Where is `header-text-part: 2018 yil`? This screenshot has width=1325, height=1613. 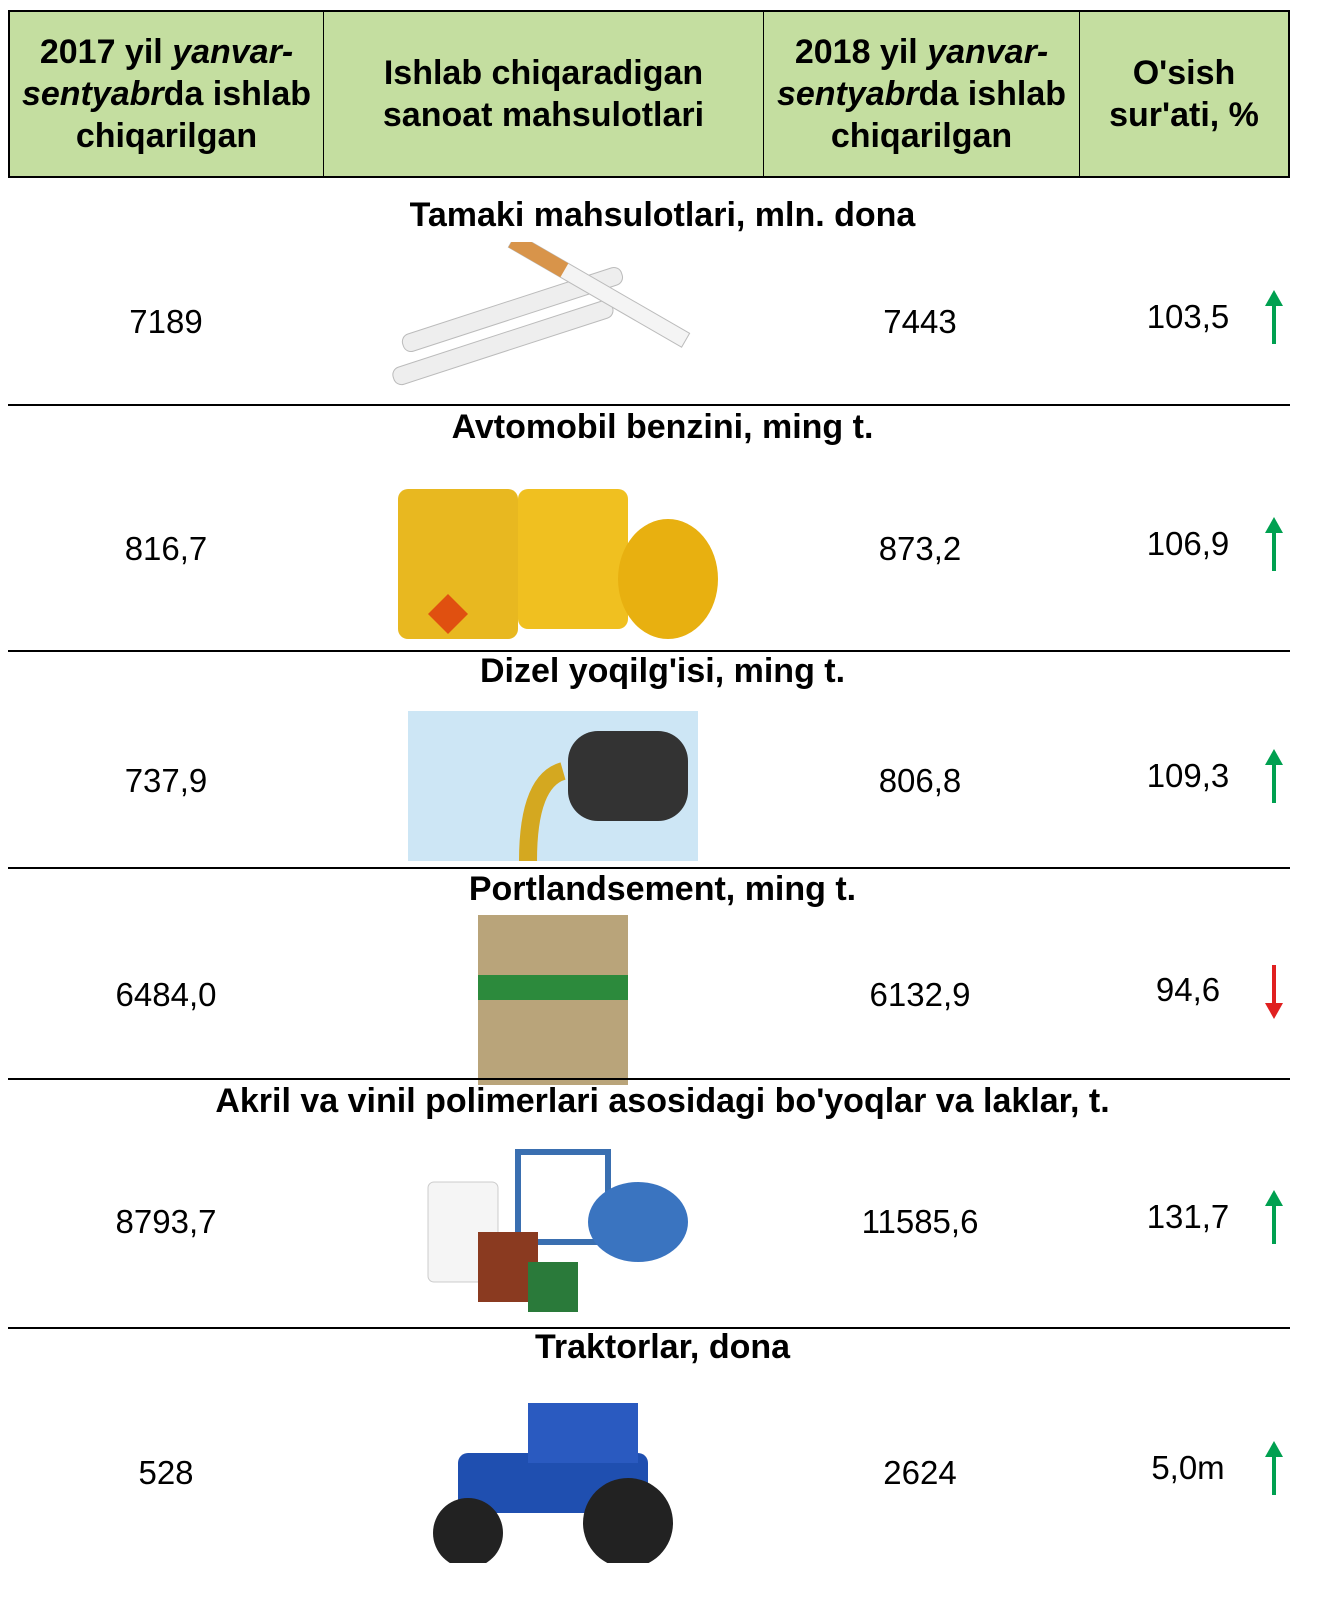
header-text-part: 2018 yil is located at coordinates (861, 52).